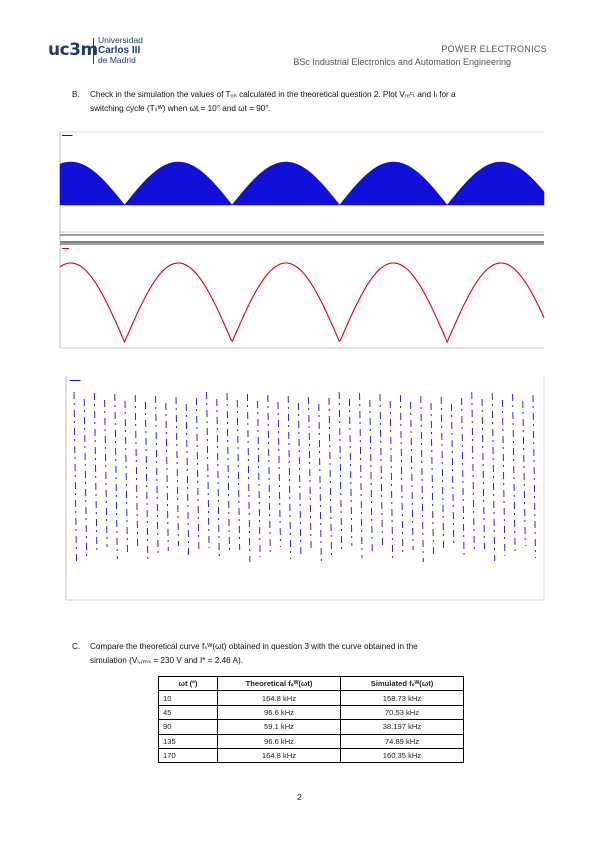  What do you see at coordinates (302, 303) in the screenshot?
I see `il-waveform` at bounding box center [302, 303].